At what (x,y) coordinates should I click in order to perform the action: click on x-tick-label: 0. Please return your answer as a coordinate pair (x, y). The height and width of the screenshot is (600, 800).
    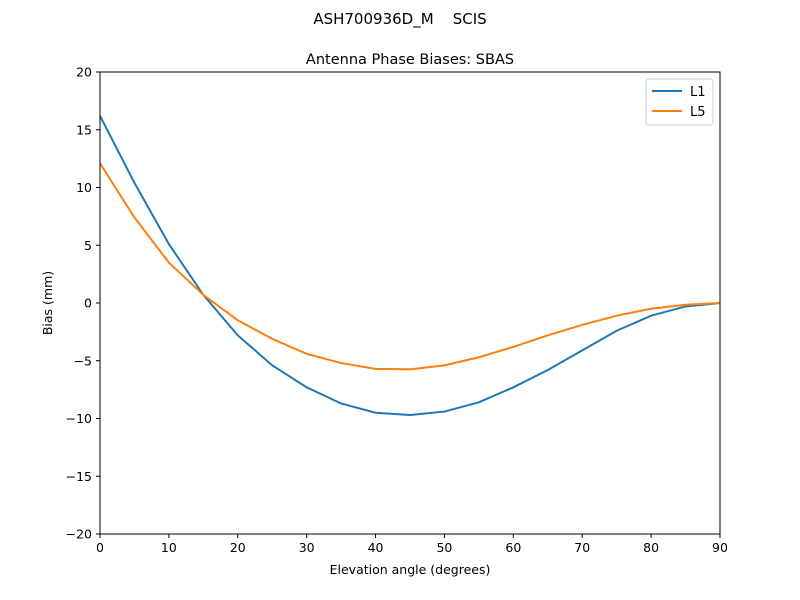
    Looking at the image, I should click on (100, 547).